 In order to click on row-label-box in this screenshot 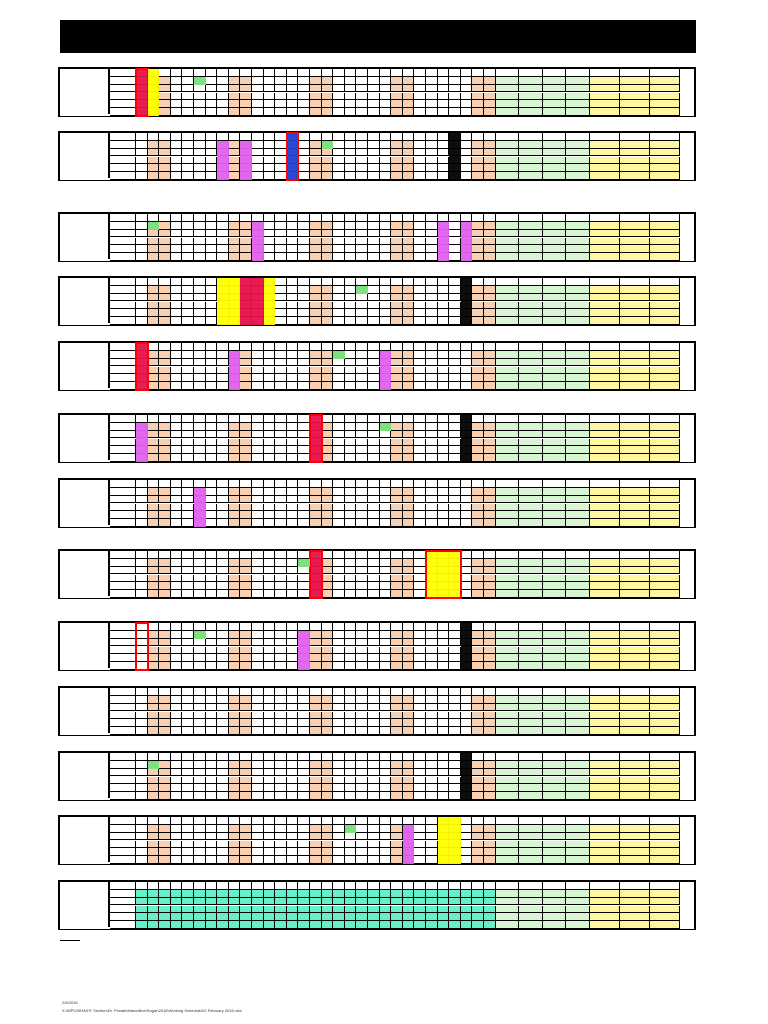, I will do `click(85, 775)`.